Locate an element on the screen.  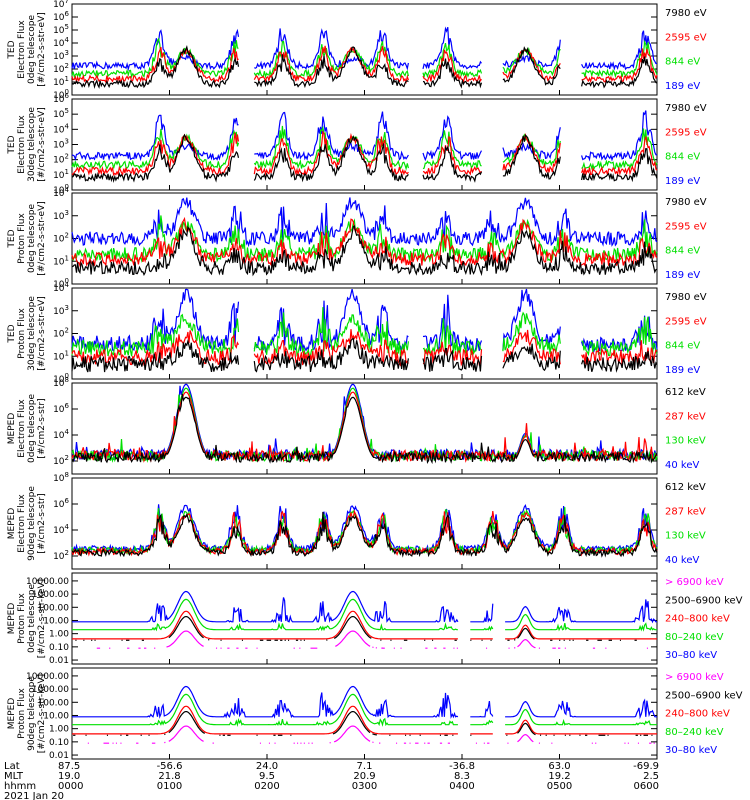
y-tick-label: 0.01 is located at coordinates (59, 661).